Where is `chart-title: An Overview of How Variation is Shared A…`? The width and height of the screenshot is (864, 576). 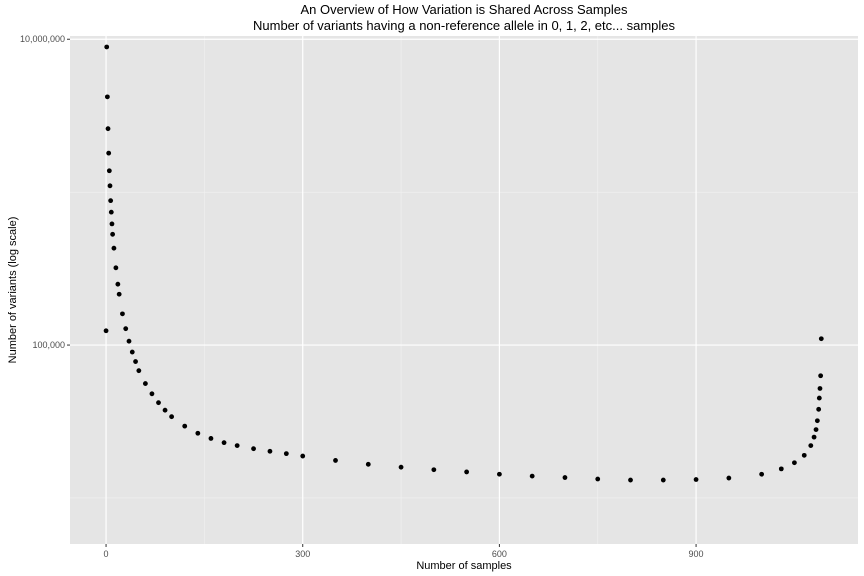 chart-title: An Overview of How Variation is Shared A… is located at coordinates (464, 9).